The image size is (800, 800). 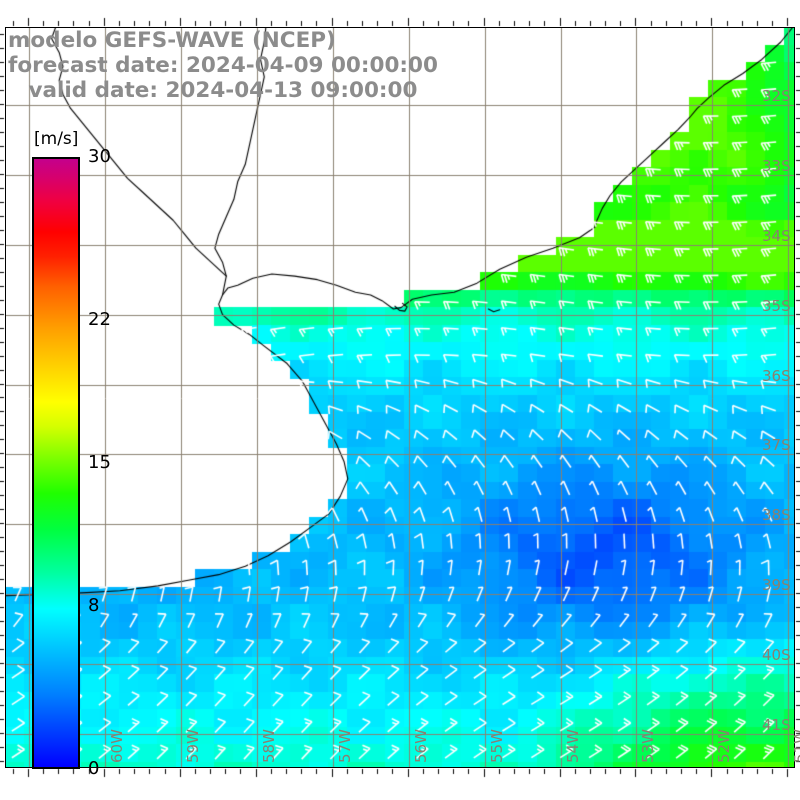 What do you see at coordinates (116, 746) in the screenshot?
I see `lon-tick-60W: 60W` at bounding box center [116, 746].